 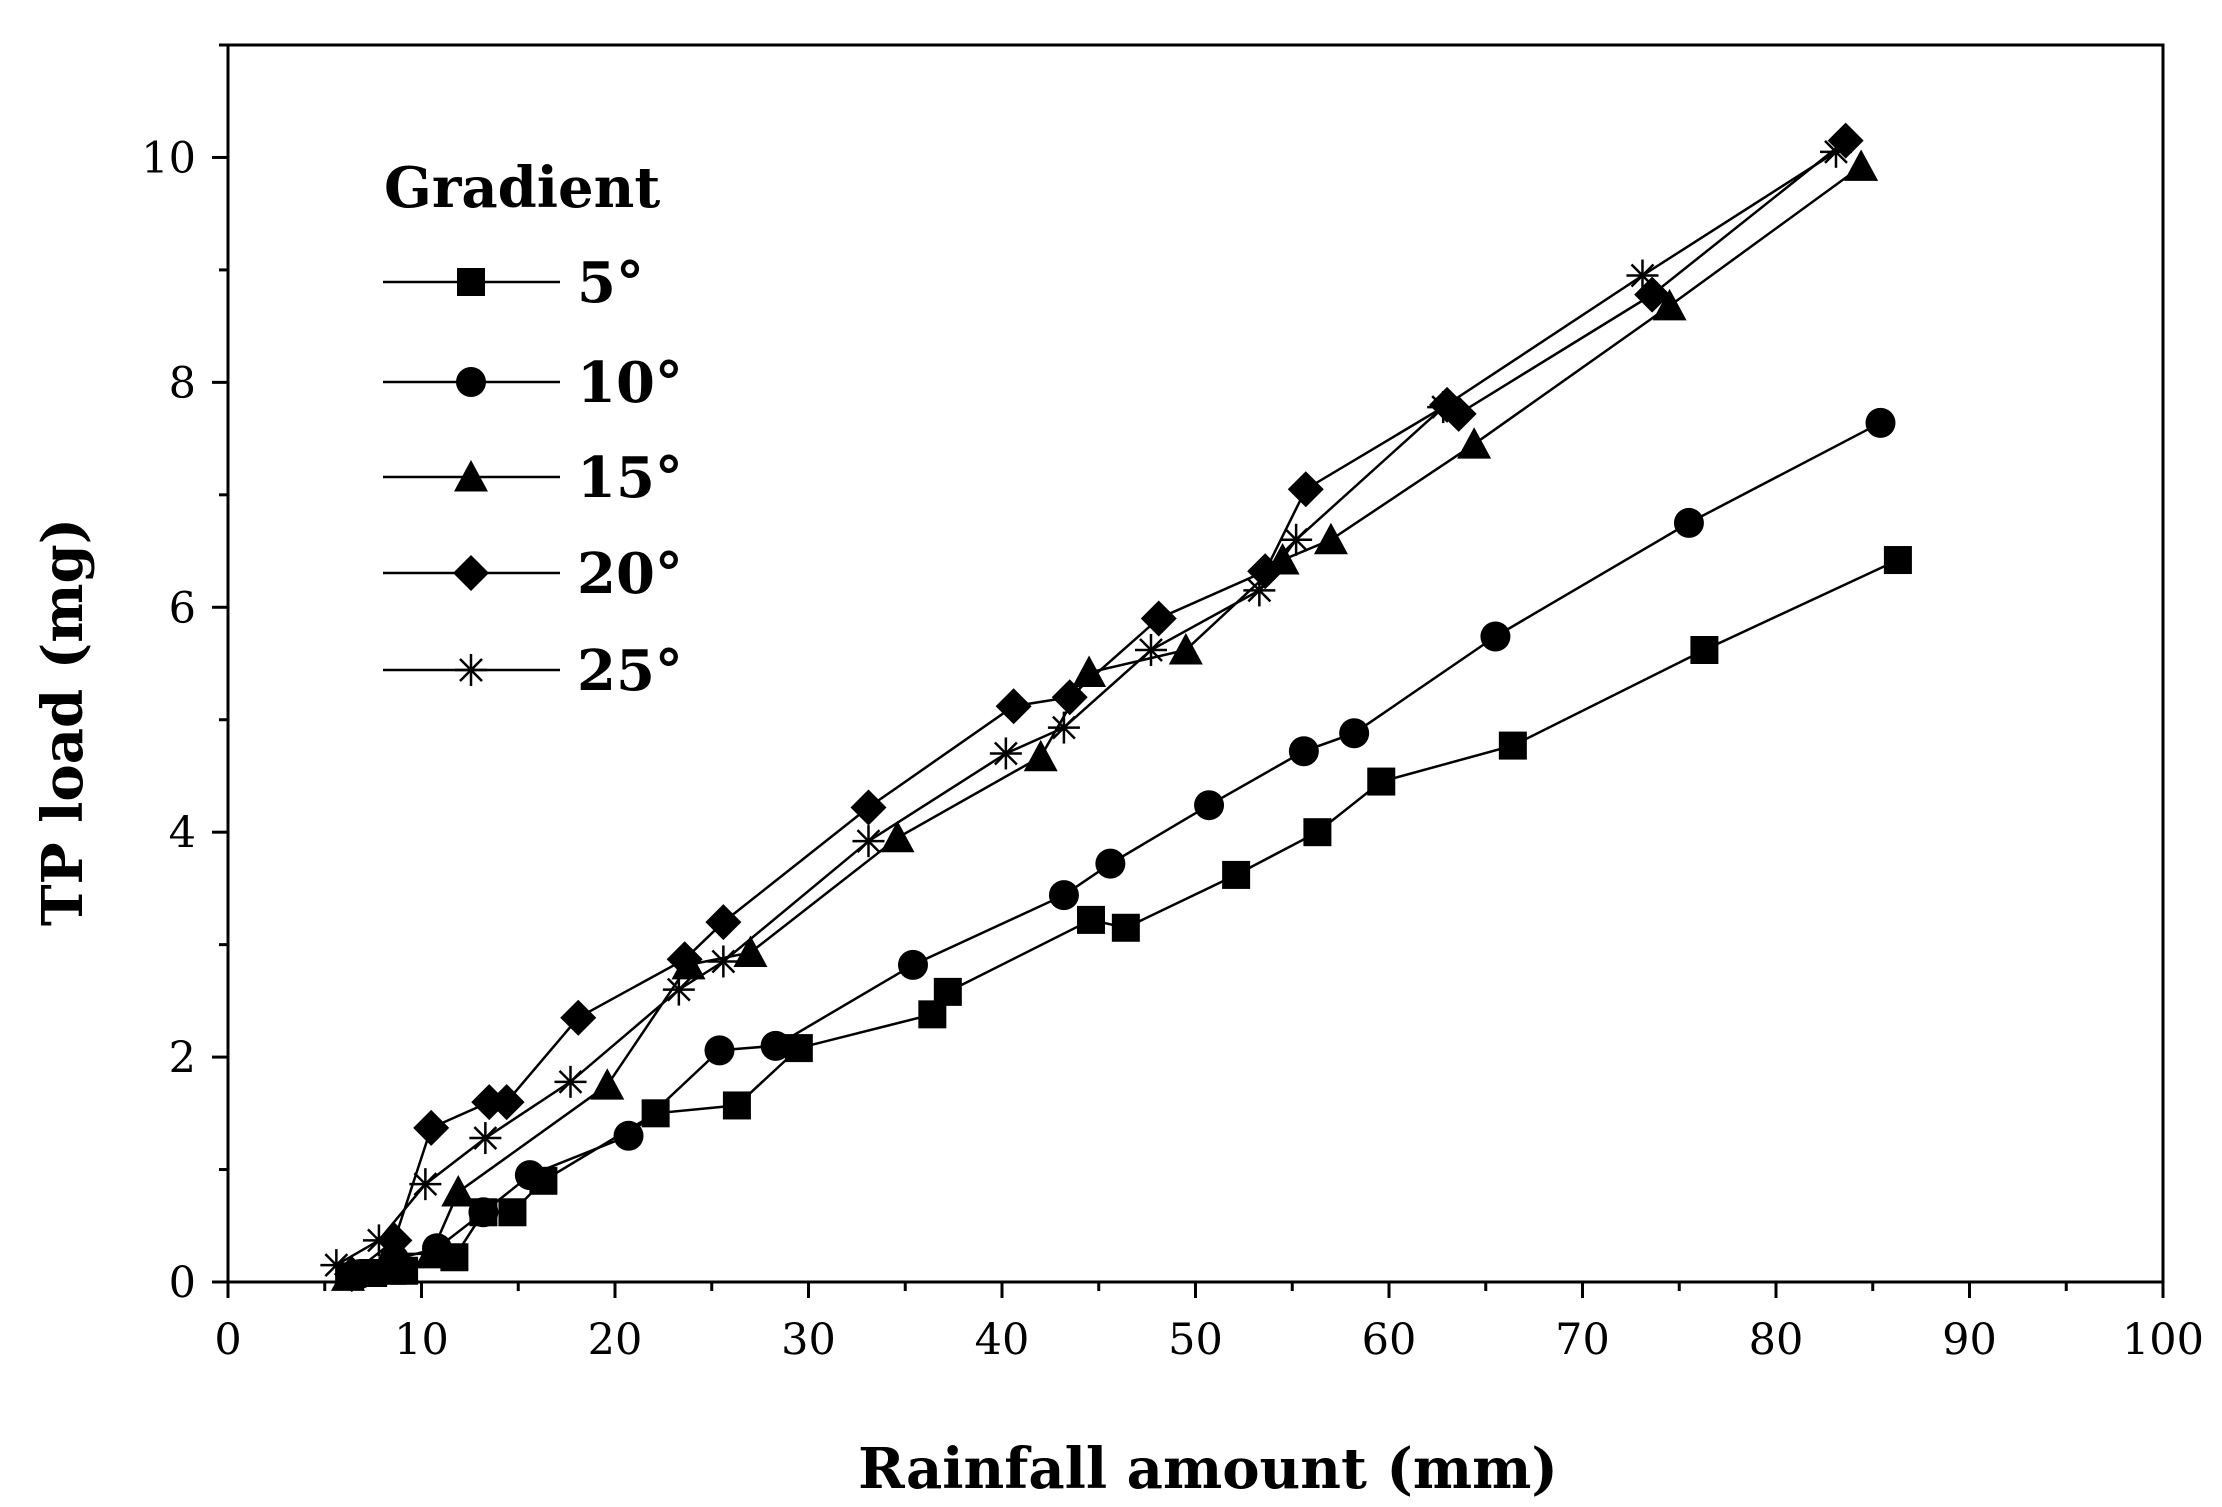 I want to click on x-tick-label: 100, so click(x=2163, y=1340).